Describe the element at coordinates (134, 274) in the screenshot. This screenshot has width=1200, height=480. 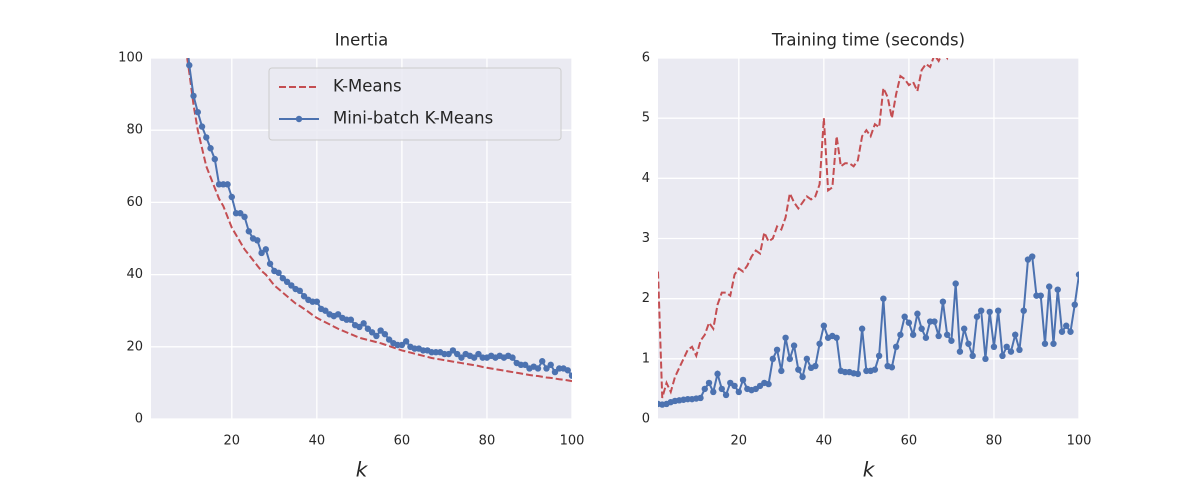
I see `y-tick-label: 40` at that location.